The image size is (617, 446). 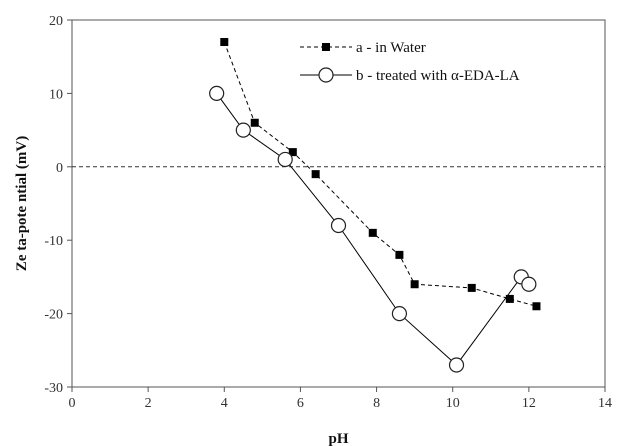 I want to click on y-tick-label: -30, so click(x=53, y=388).